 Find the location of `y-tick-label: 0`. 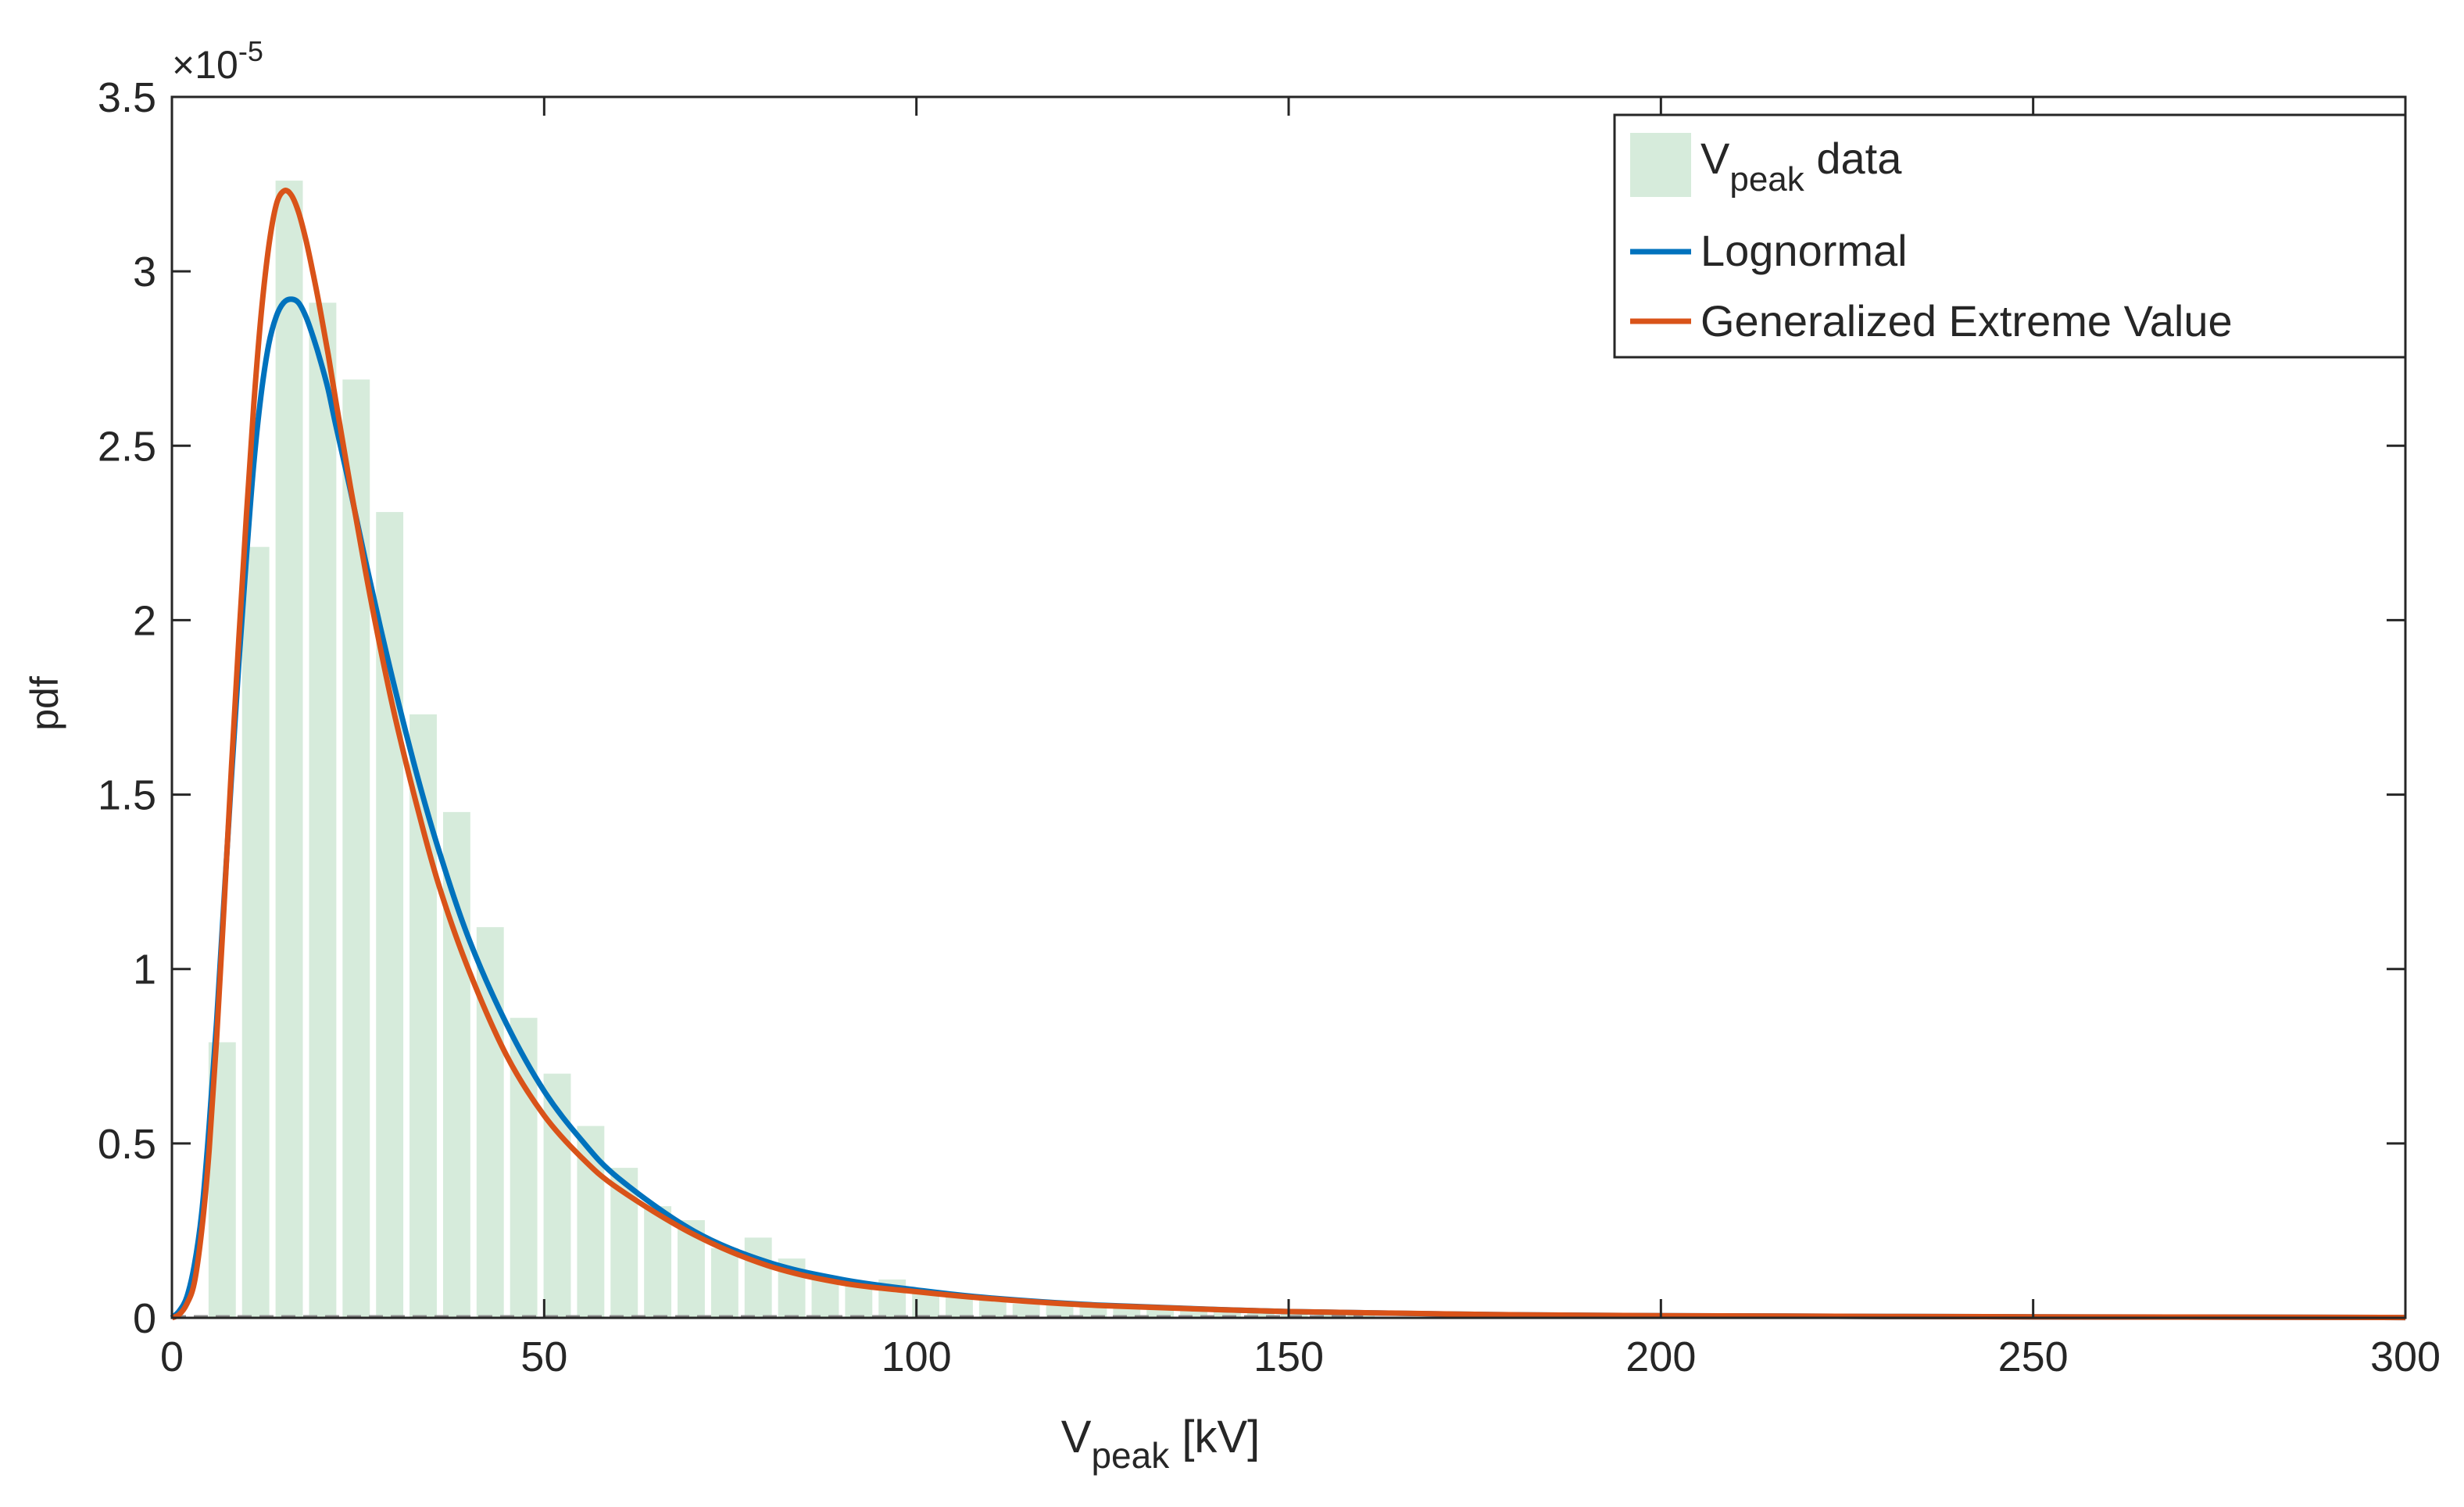

y-tick-label: 0 is located at coordinates (144, 1318).